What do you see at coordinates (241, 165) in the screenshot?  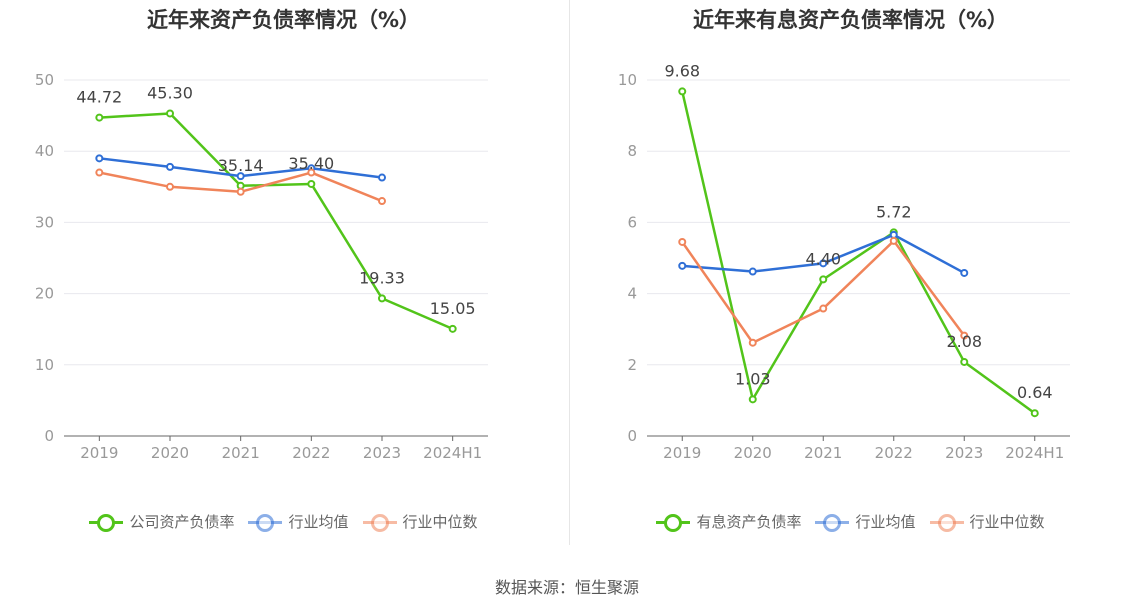 I see `data-label: 35.14` at bounding box center [241, 165].